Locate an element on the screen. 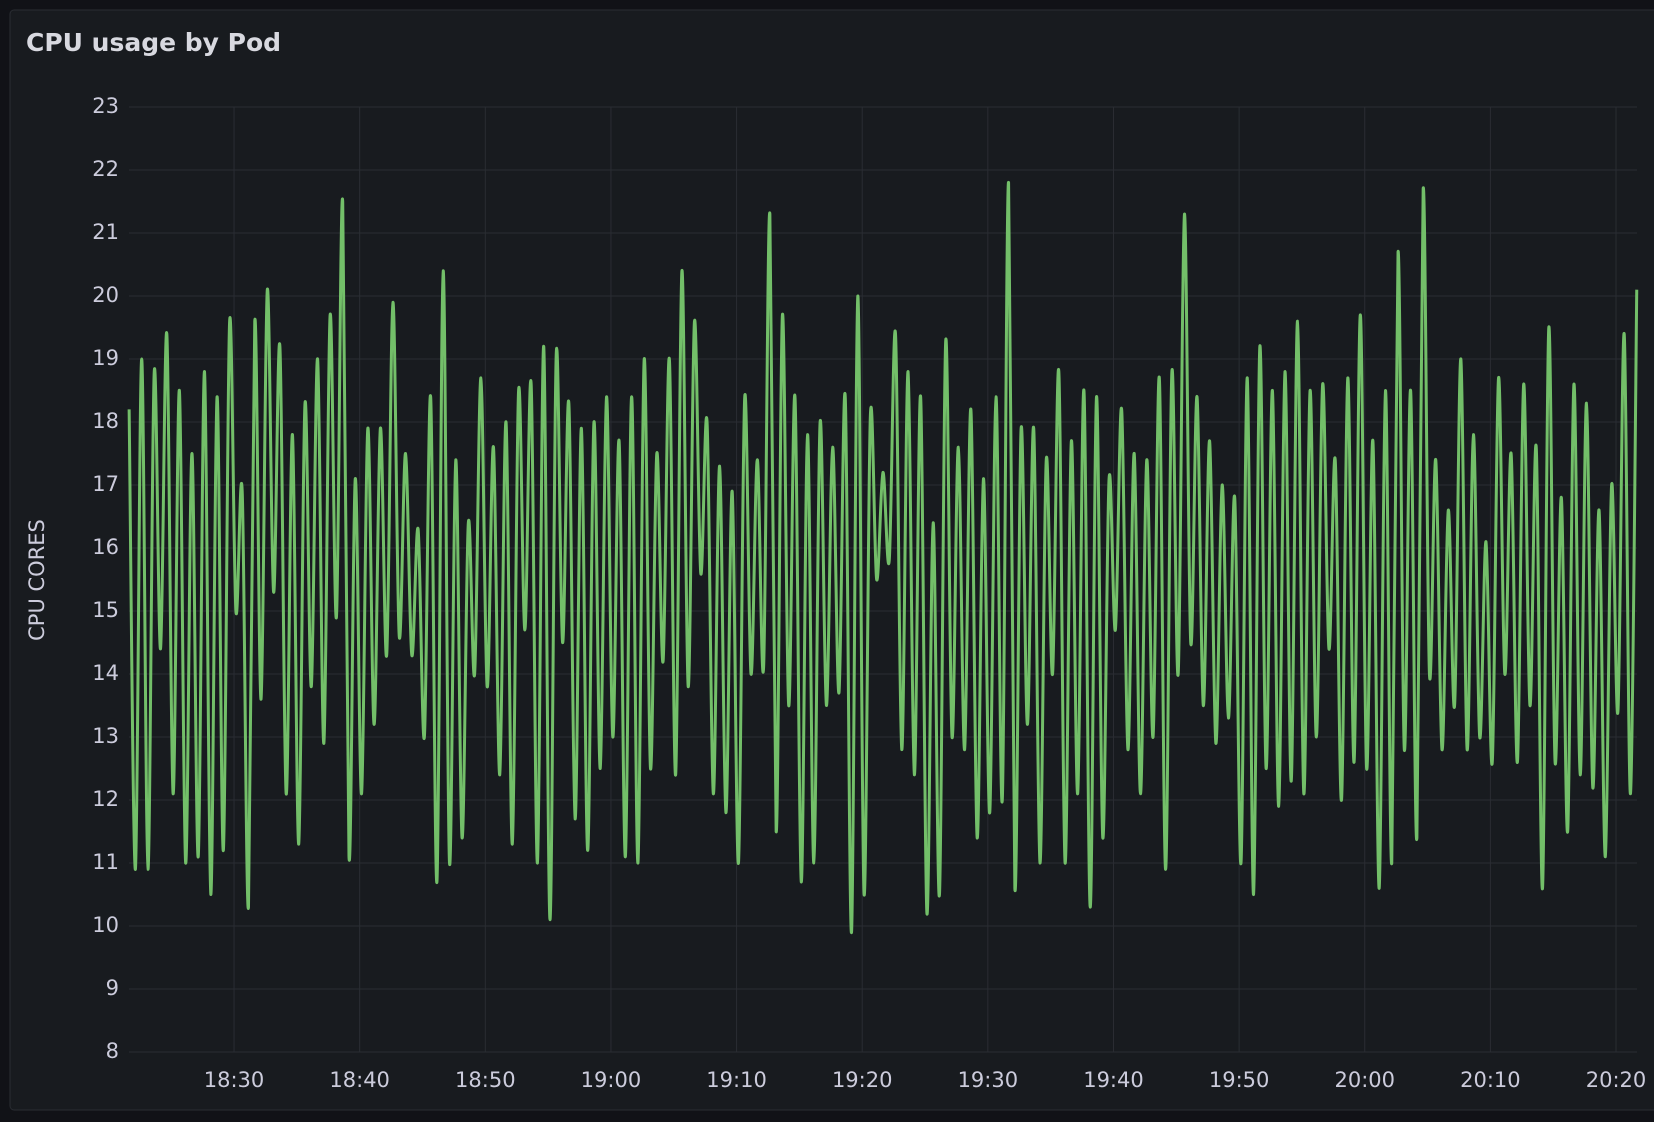  y-tick-label: 18 is located at coordinates (105, 421).